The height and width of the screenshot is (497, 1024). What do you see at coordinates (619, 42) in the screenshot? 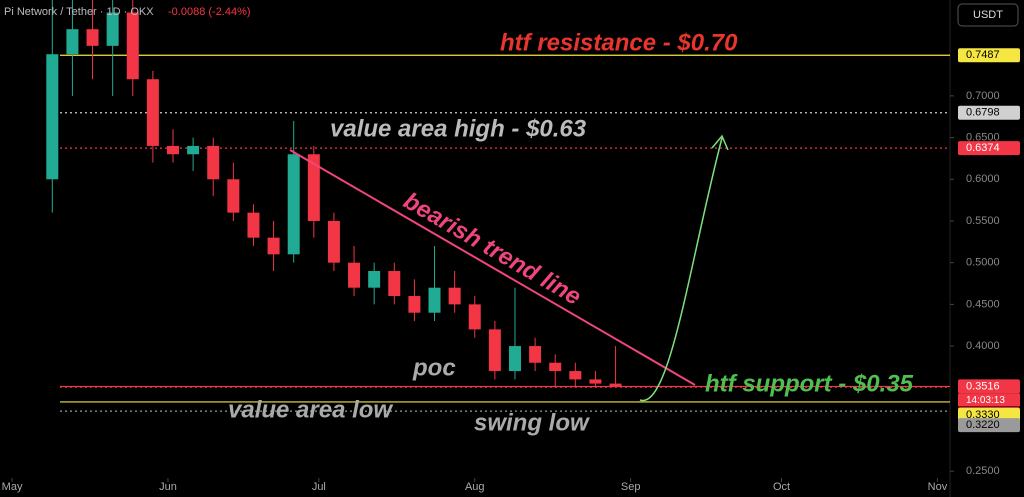
I see `annotation: htf resistance - $0.70` at bounding box center [619, 42].